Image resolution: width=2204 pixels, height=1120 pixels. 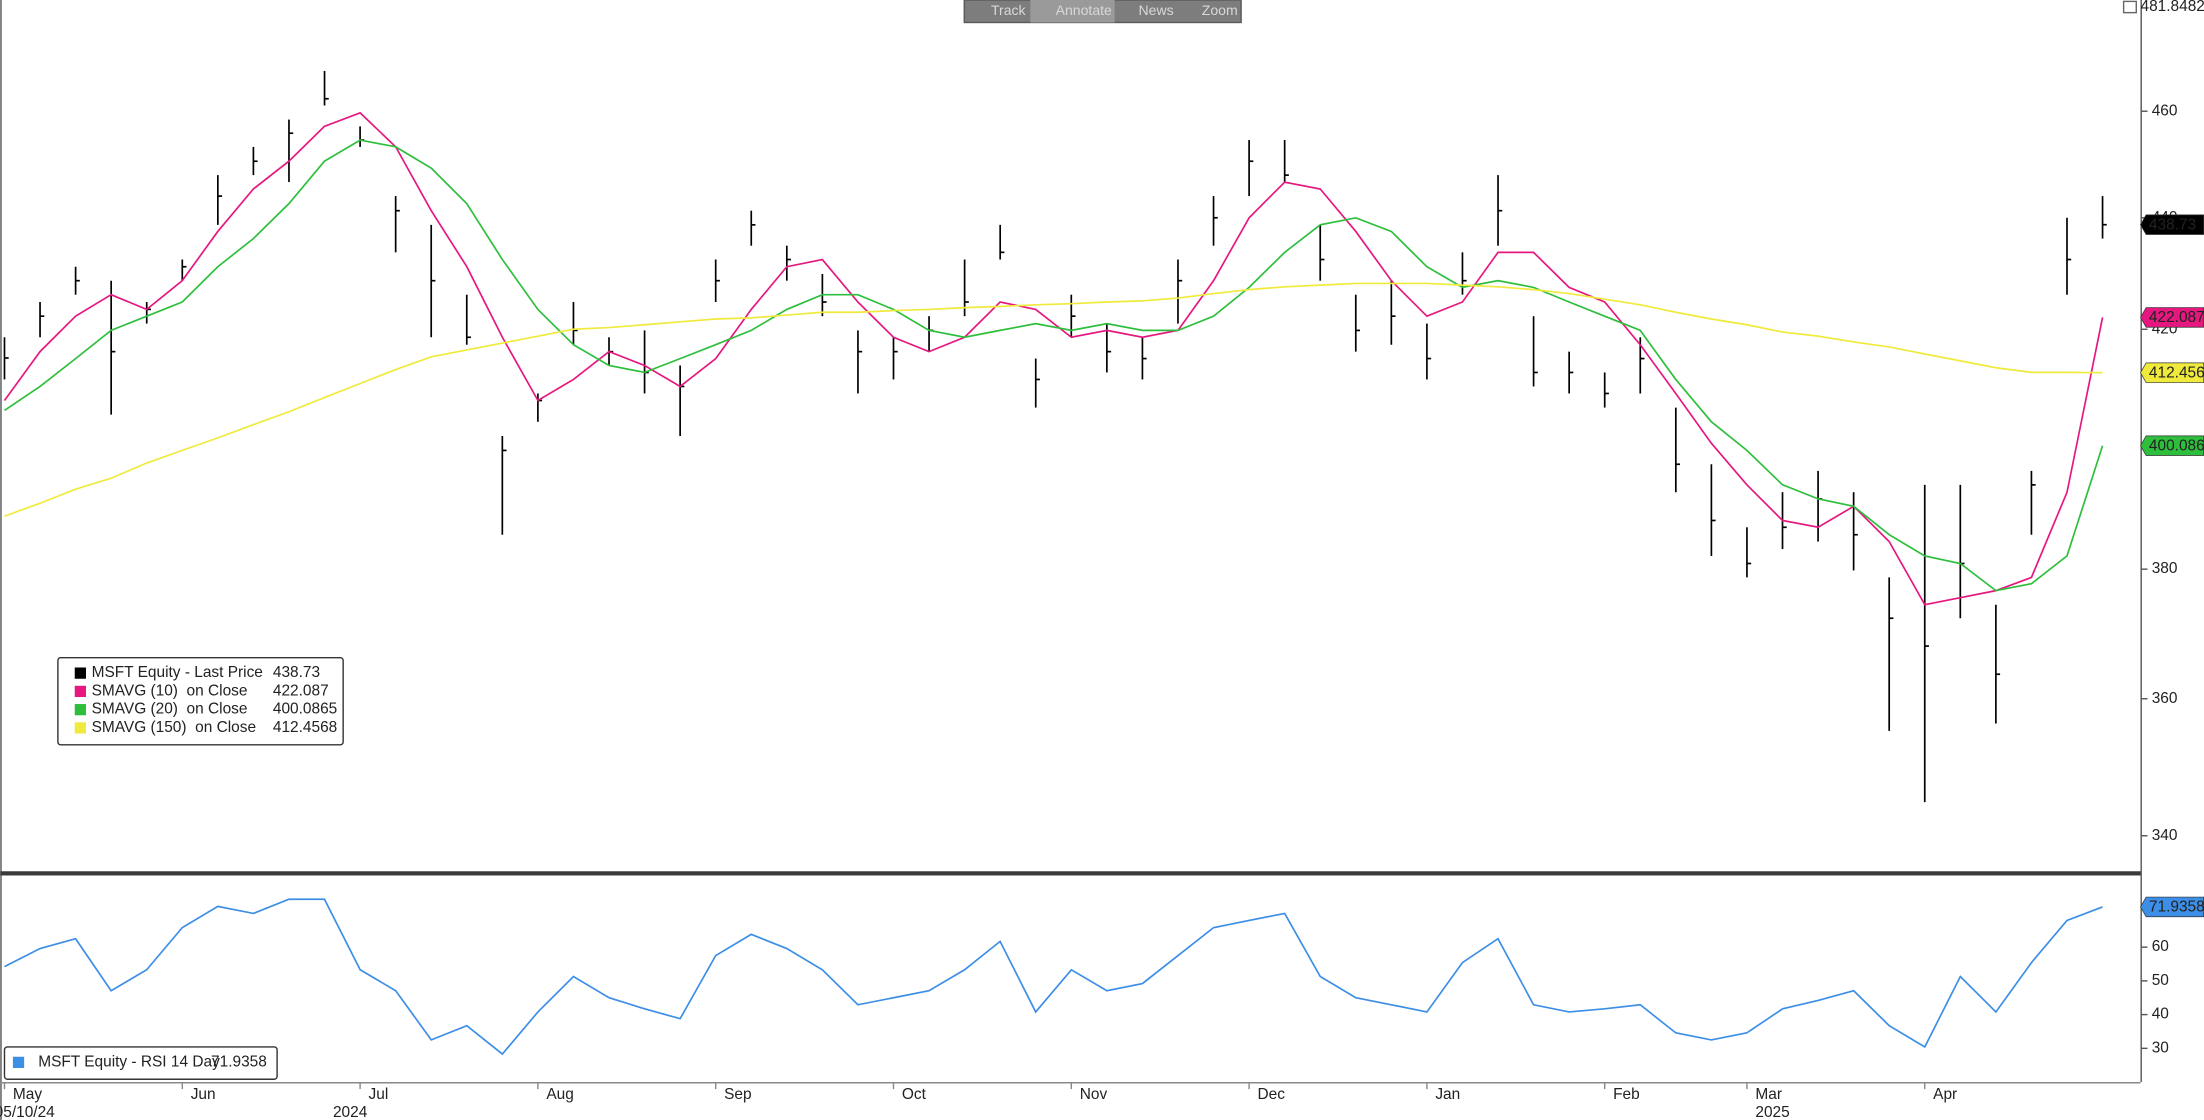 I want to click on x-year-label: 2025, so click(x=1772, y=1112).